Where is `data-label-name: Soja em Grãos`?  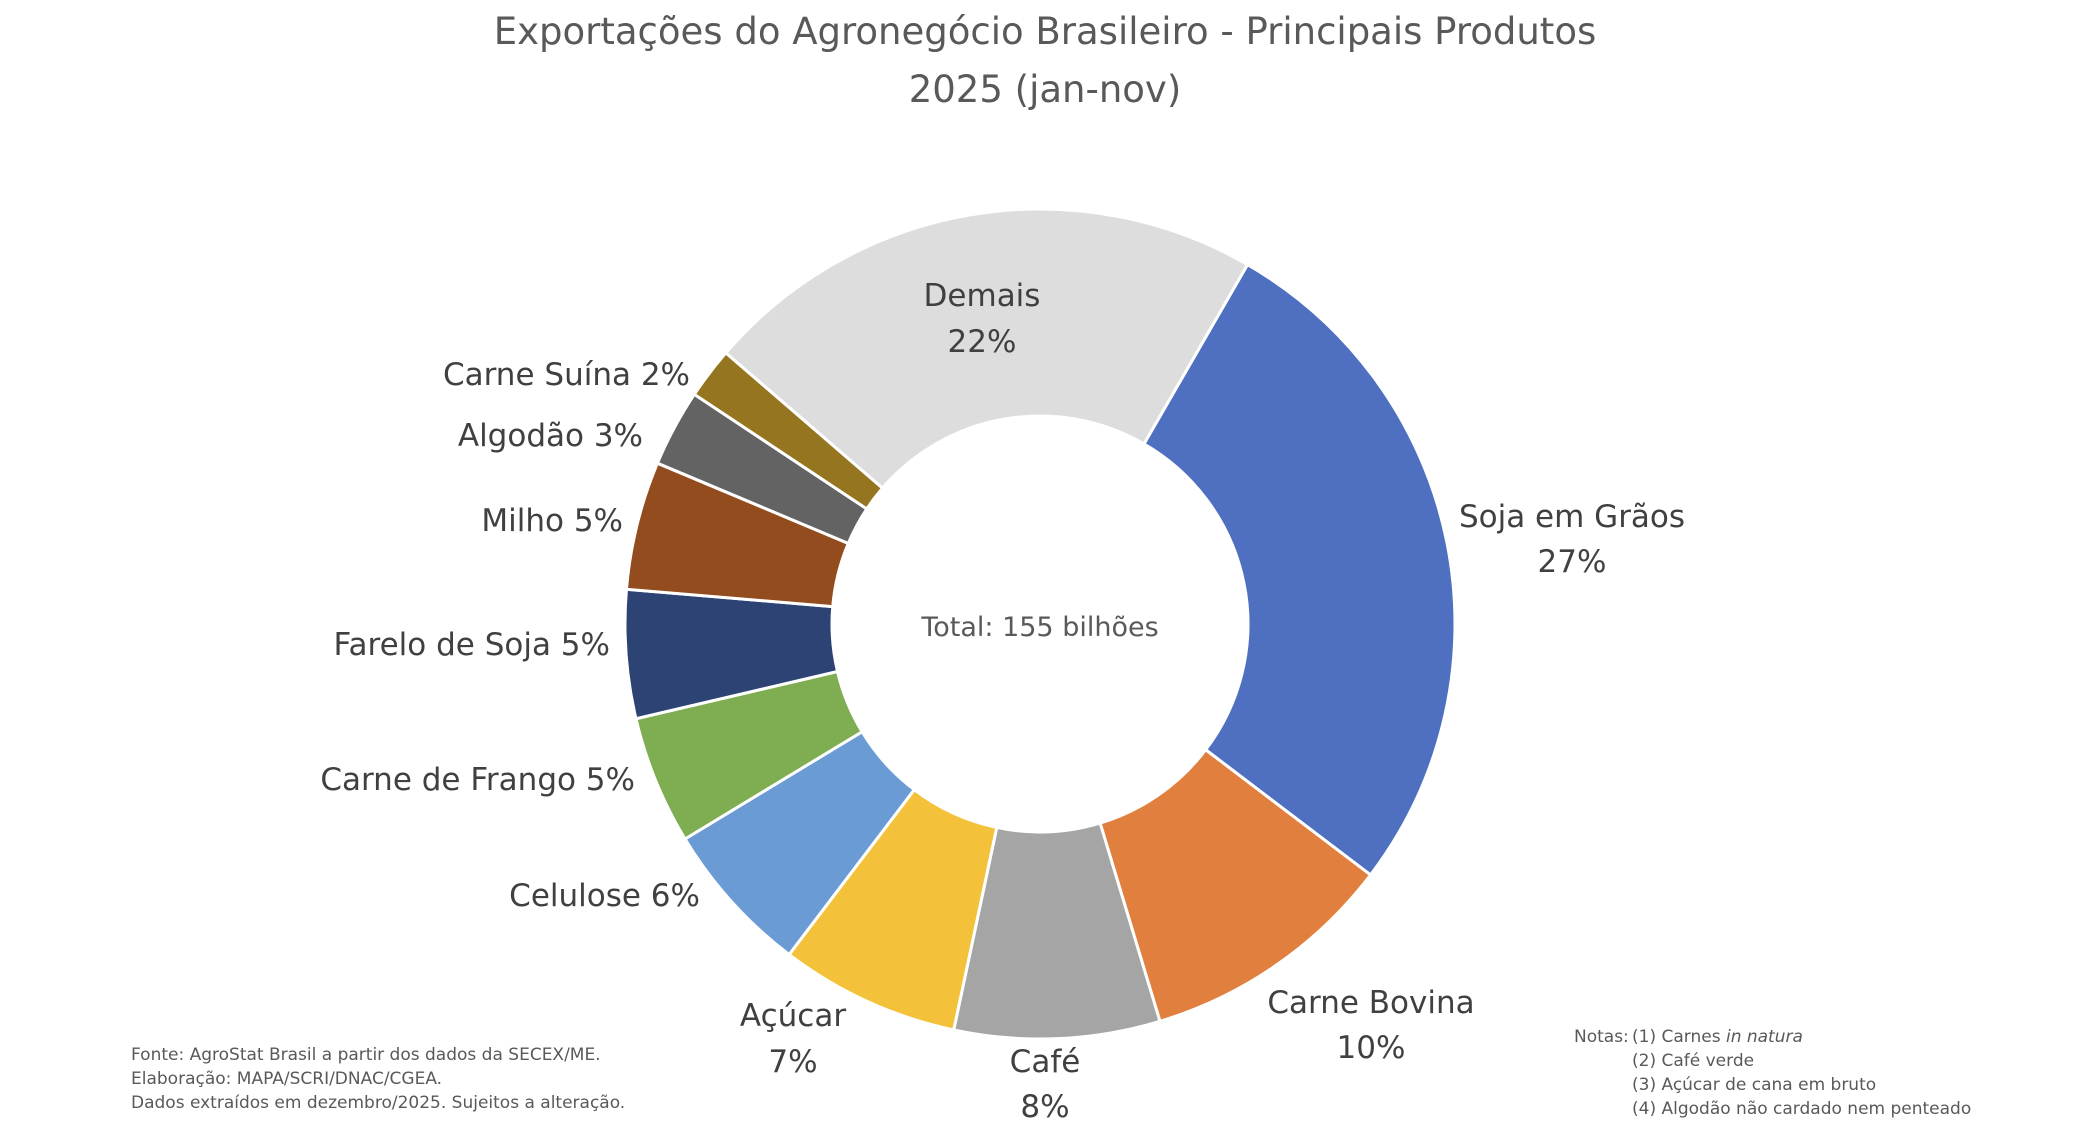 data-label-name: Soja em Grãos is located at coordinates (1572, 517).